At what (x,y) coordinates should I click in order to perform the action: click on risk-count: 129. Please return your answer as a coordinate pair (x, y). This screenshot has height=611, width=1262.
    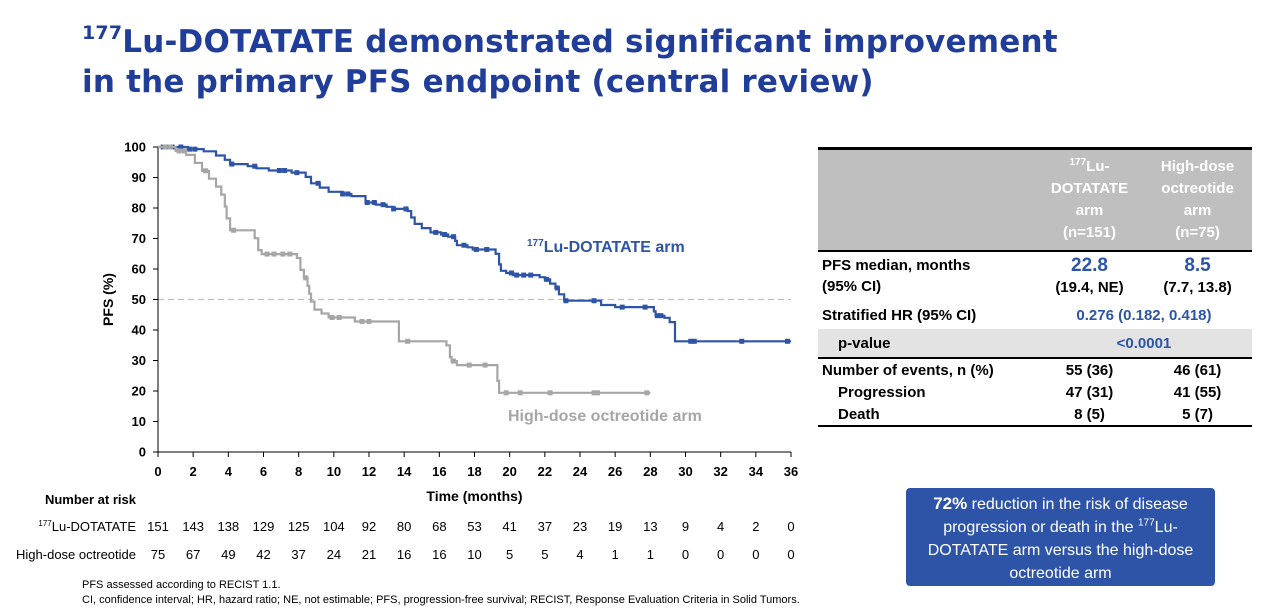
    Looking at the image, I should click on (264, 526).